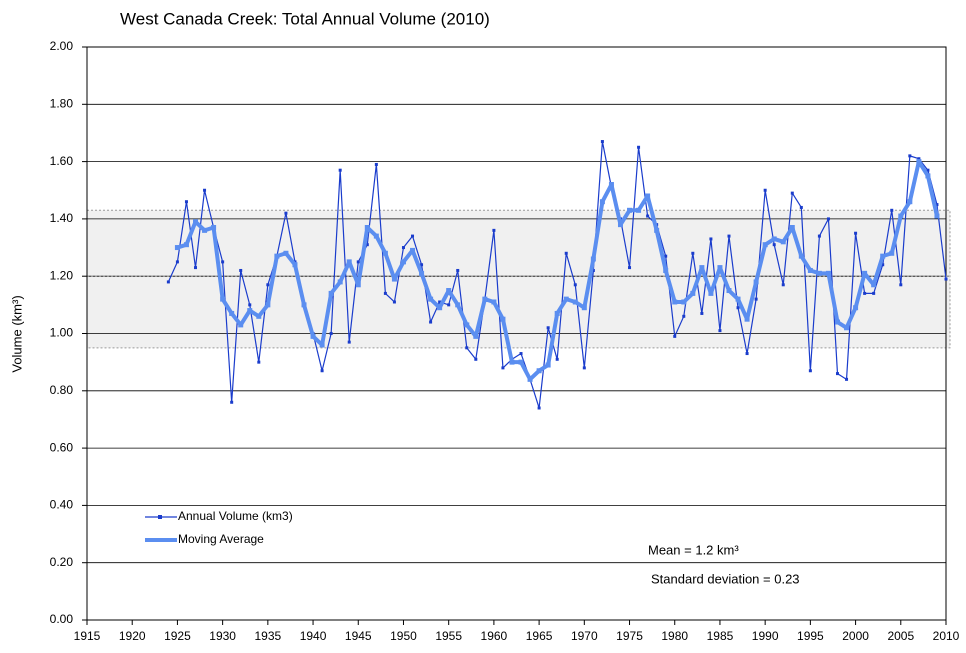 Image resolution: width=966 pixels, height=653 pixels. What do you see at coordinates (62, 447) in the screenshot?
I see `y-tick-label: 0.60` at bounding box center [62, 447].